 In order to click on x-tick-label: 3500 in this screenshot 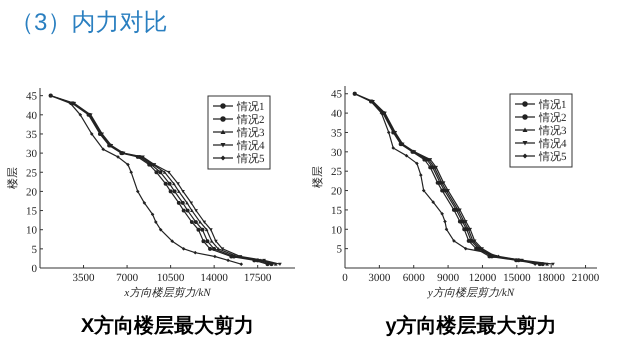, I will do `click(84, 278)`.